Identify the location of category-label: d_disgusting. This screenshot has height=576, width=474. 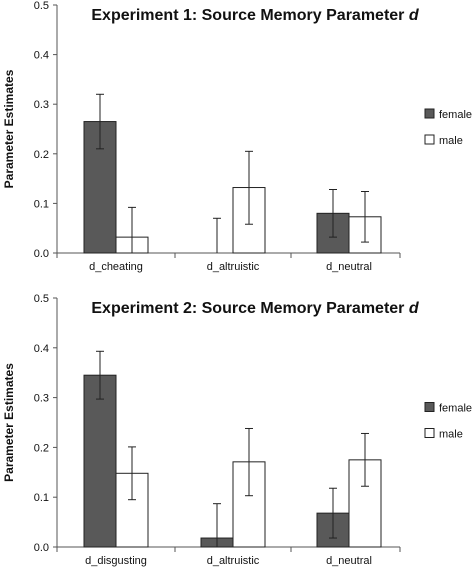
(116, 561).